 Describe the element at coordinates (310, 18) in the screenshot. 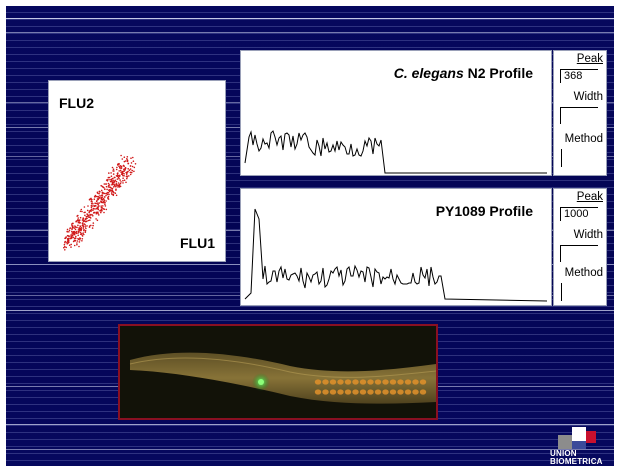

I see `divider-line` at that location.